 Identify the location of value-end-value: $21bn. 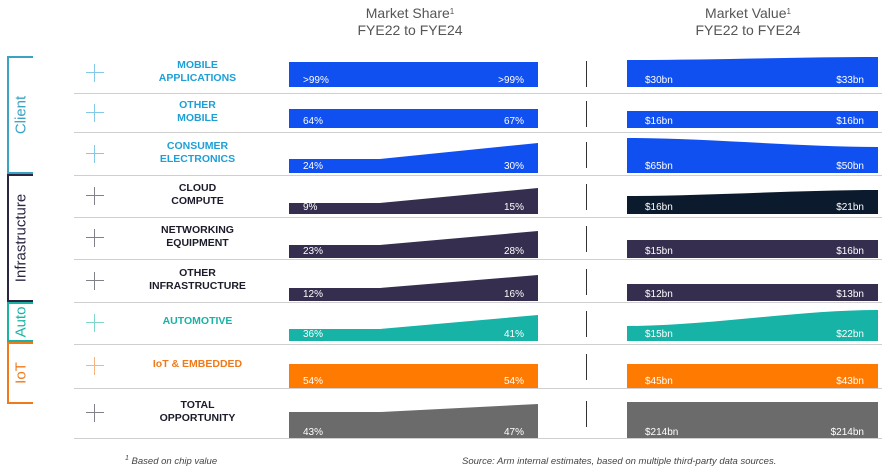
(850, 207).